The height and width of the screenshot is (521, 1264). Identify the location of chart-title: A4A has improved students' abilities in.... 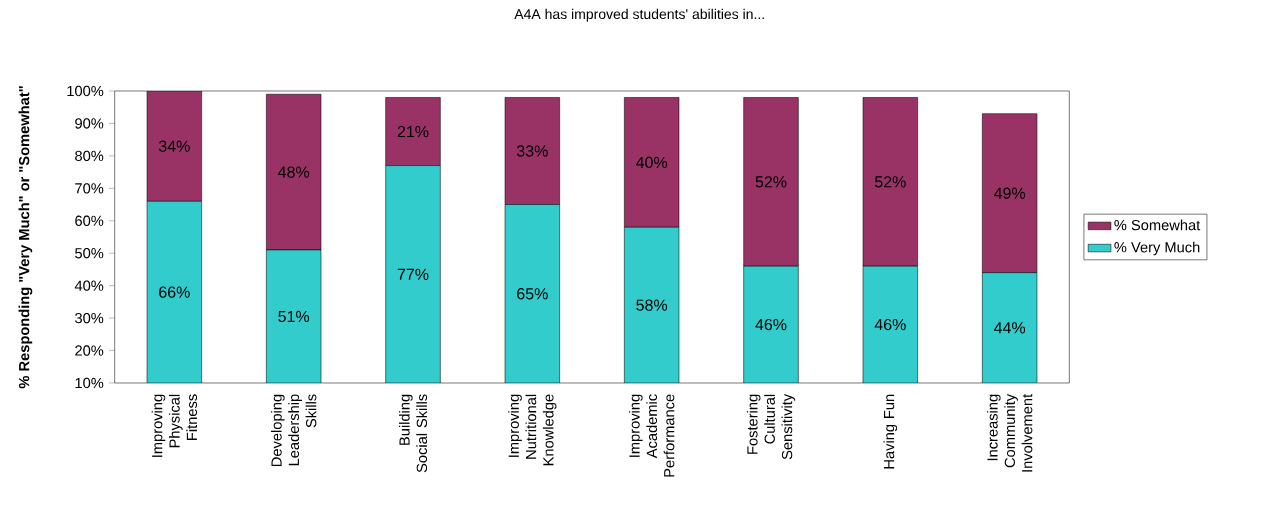
(639, 15).